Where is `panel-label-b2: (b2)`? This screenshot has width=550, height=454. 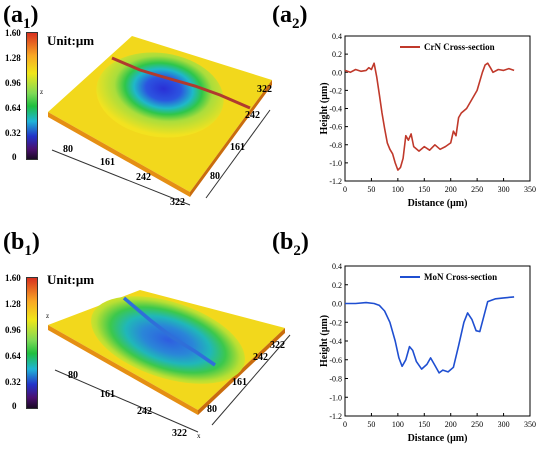
panel-label-b2: (b2) is located at coordinates (290, 244).